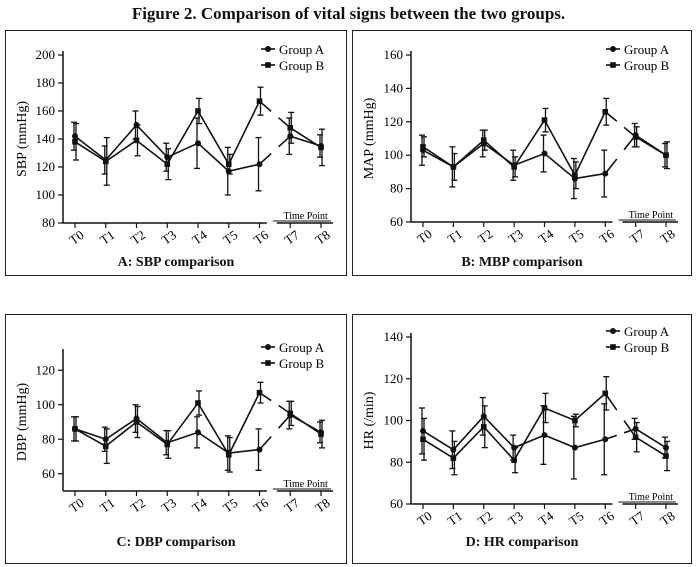 The height and width of the screenshot is (567, 697). I want to click on x-tick-label-t7: T7, so click(637, 518).